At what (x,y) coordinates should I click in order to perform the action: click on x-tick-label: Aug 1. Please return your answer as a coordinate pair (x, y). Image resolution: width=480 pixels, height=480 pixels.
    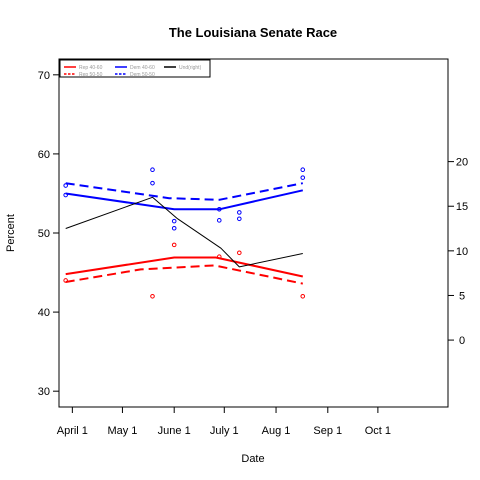
    Looking at the image, I should click on (276, 431).